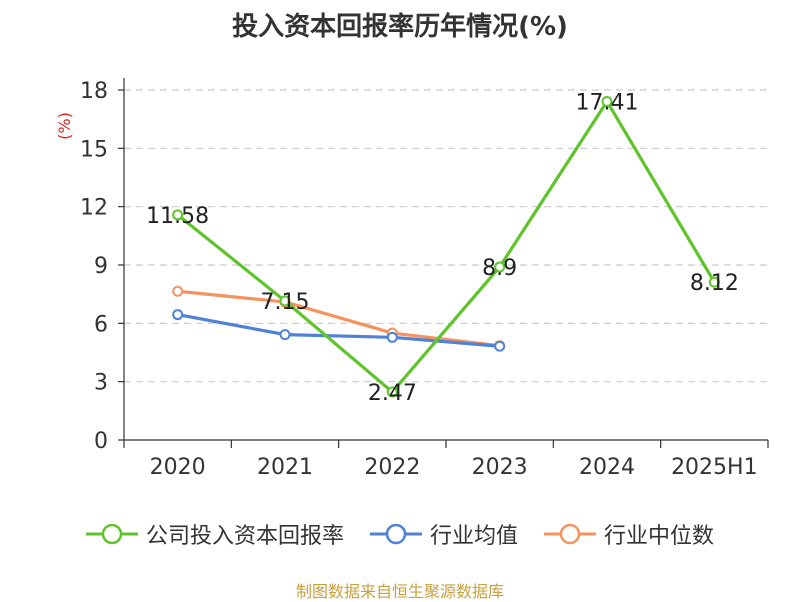 This screenshot has width=800, height=602. What do you see at coordinates (178, 467) in the screenshot?
I see `x-tick-label: 2020` at bounding box center [178, 467].